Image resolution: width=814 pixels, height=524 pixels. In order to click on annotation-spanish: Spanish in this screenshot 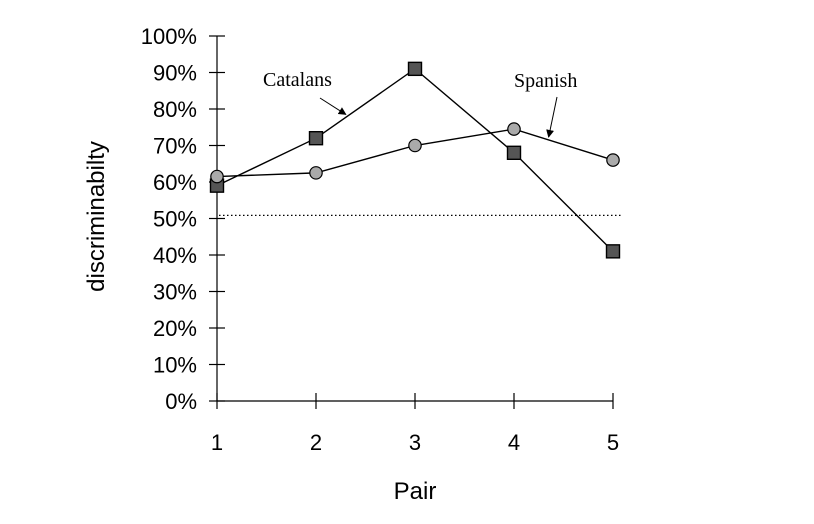, I will do `click(545, 81)`.